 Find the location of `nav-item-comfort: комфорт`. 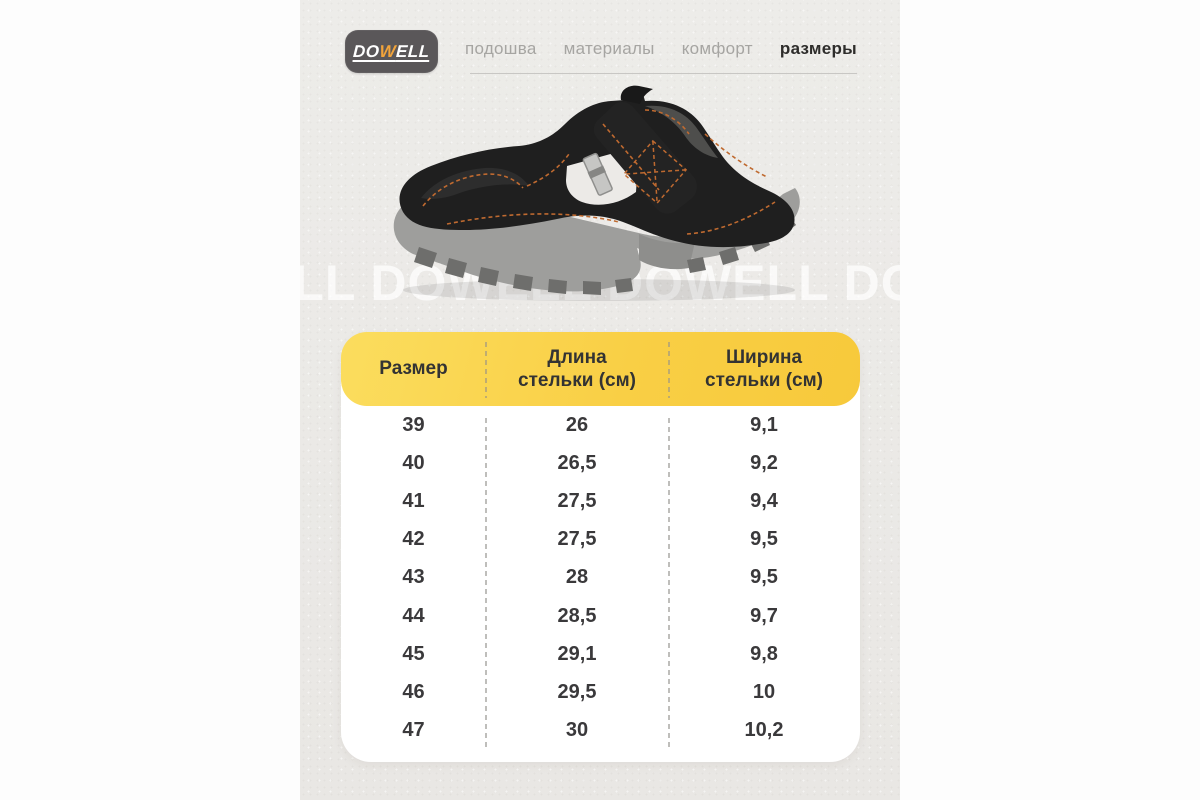

nav-item-comfort: комфорт is located at coordinates (717, 48).